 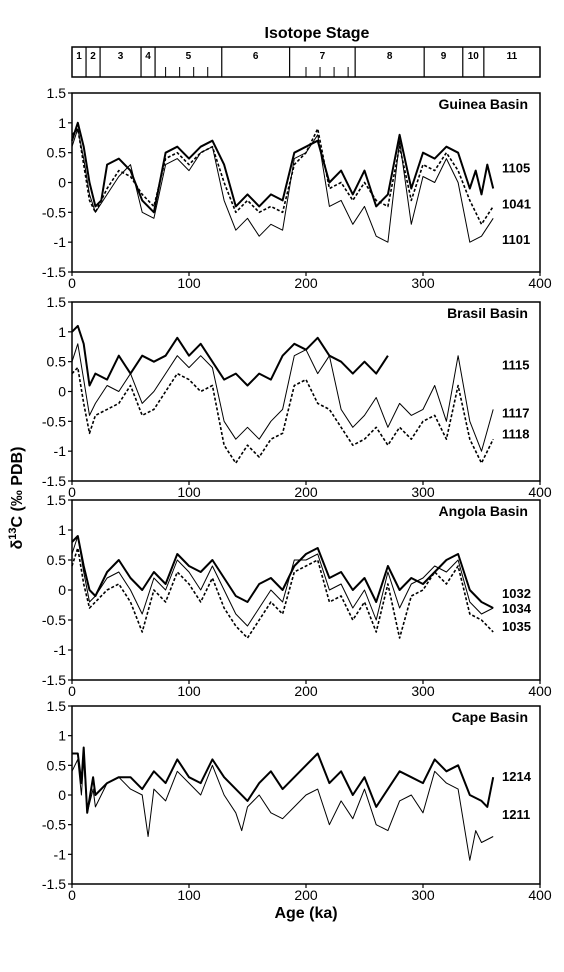 I want to click on series-label-1115: 1115, so click(x=516, y=365).